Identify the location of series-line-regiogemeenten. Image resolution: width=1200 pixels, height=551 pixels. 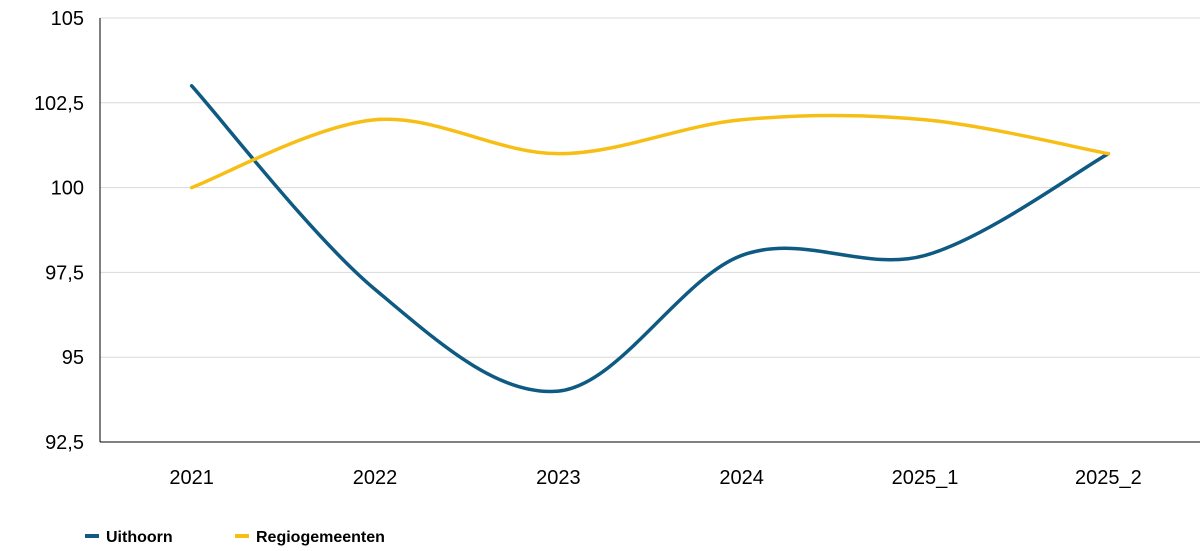
(650, 151).